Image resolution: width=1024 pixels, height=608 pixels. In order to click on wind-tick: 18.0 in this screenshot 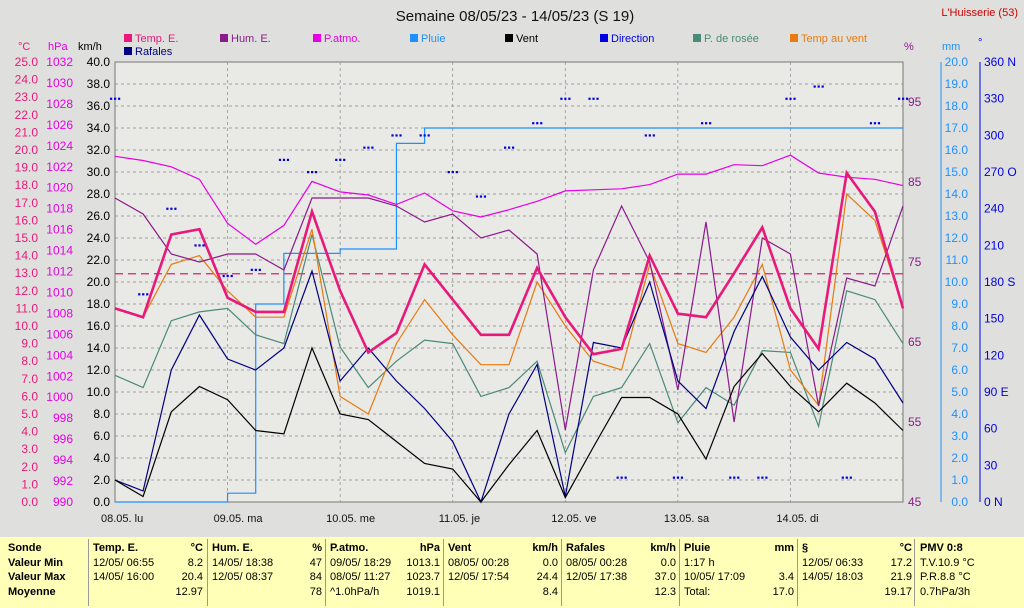, I will do `click(99, 304)`.